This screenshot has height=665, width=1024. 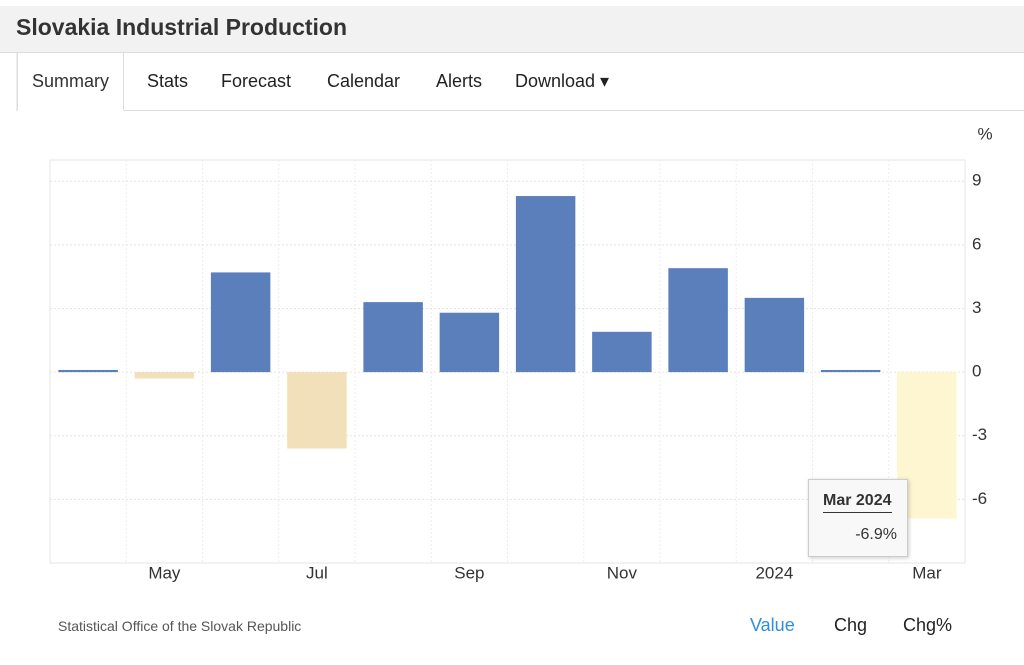 What do you see at coordinates (976, 243) in the screenshot?
I see `y-tick-label: 6` at bounding box center [976, 243].